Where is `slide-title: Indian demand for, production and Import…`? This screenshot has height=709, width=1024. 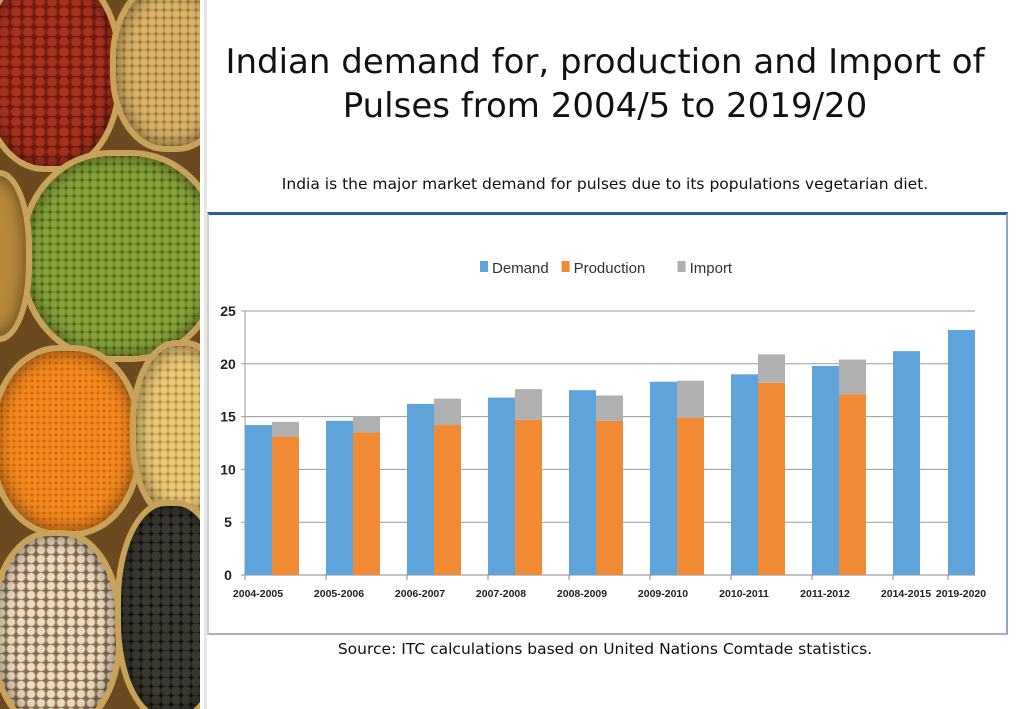 slide-title: Indian demand for, production and Import… is located at coordinates (605, 84).